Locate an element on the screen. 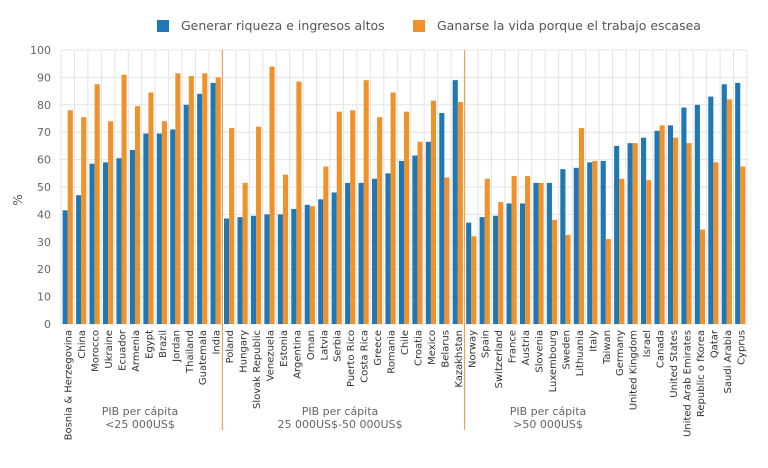 Image resolution: width=768 pixels, height=468 pixels. group-label-high: PIB per cápita >50 000US$ is located at coordinates (548, 418).